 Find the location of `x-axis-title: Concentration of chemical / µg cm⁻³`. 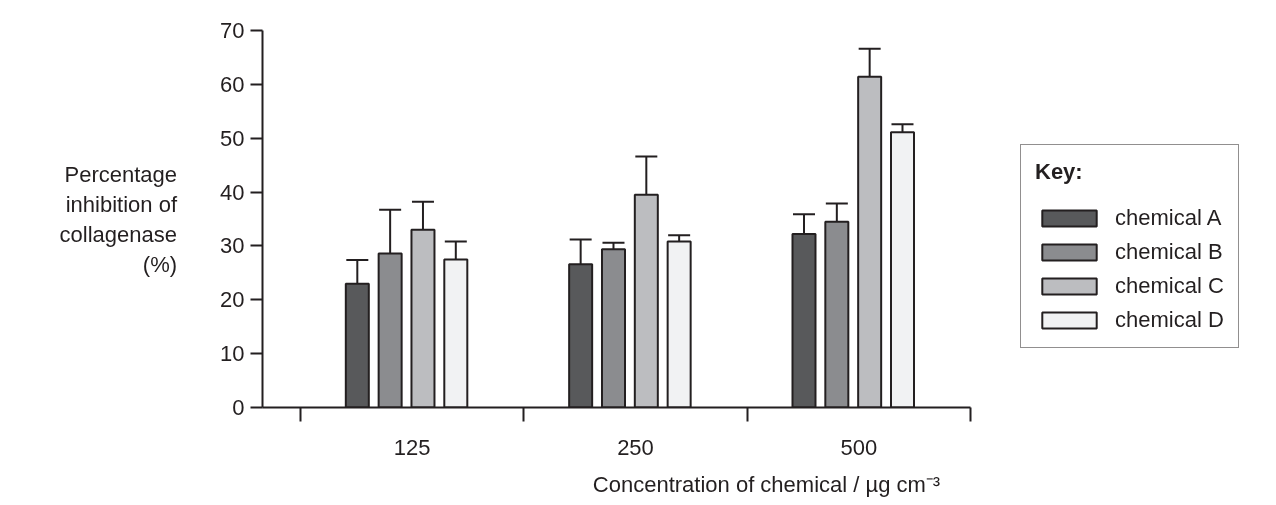

x-axis-title: Concentration of chemical / µg cm⁻³ is located at coordinates (766, 484).